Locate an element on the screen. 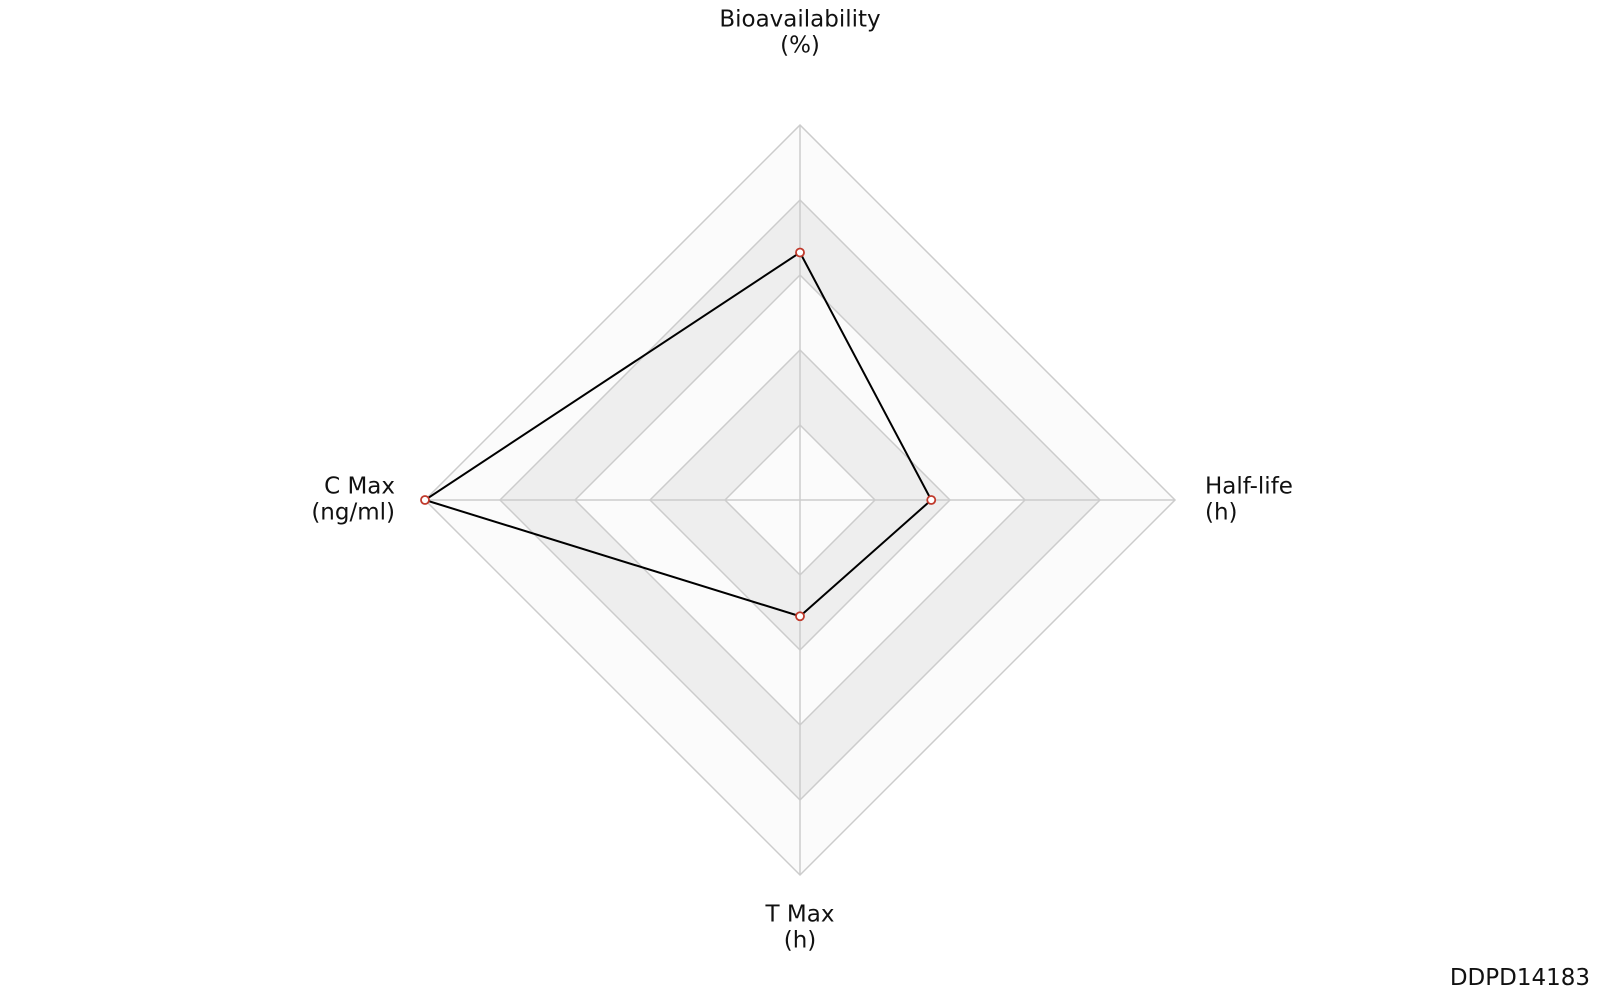 This screenshot has width=1600, height=1000. axis-label: Half-life is located at coordinates (1249, 487).